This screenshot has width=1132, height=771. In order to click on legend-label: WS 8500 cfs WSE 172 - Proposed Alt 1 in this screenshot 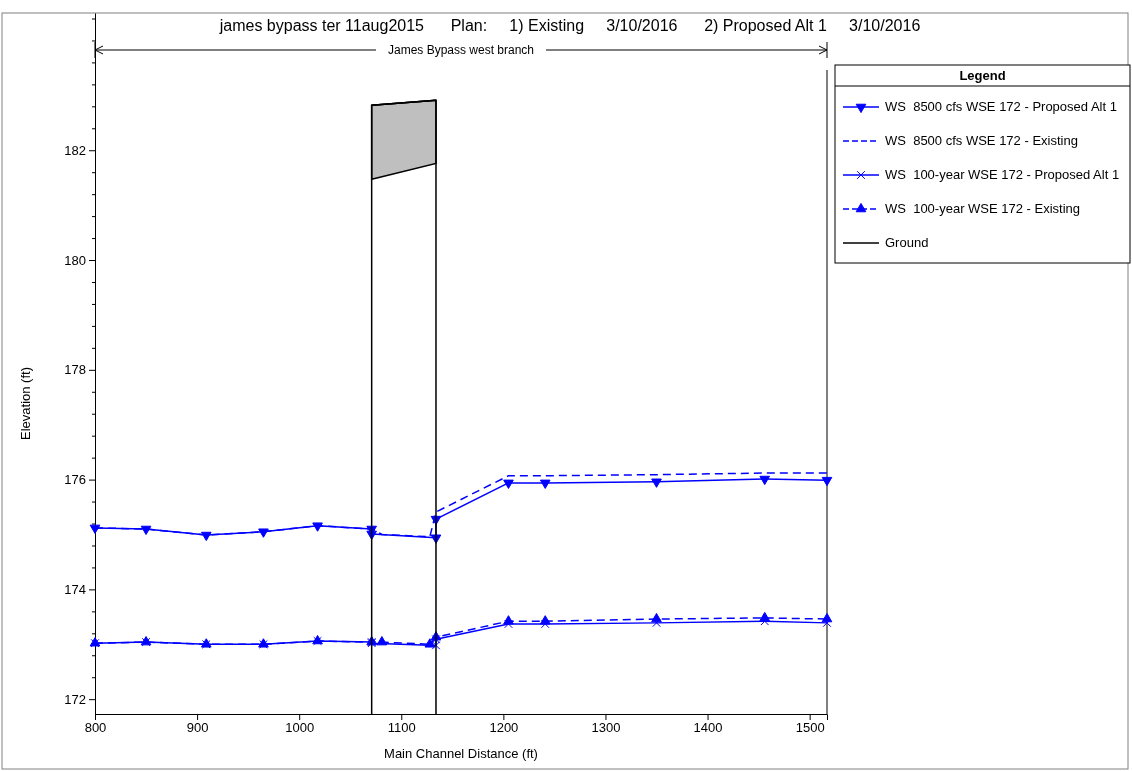, I will do `click(1001, 106)`.